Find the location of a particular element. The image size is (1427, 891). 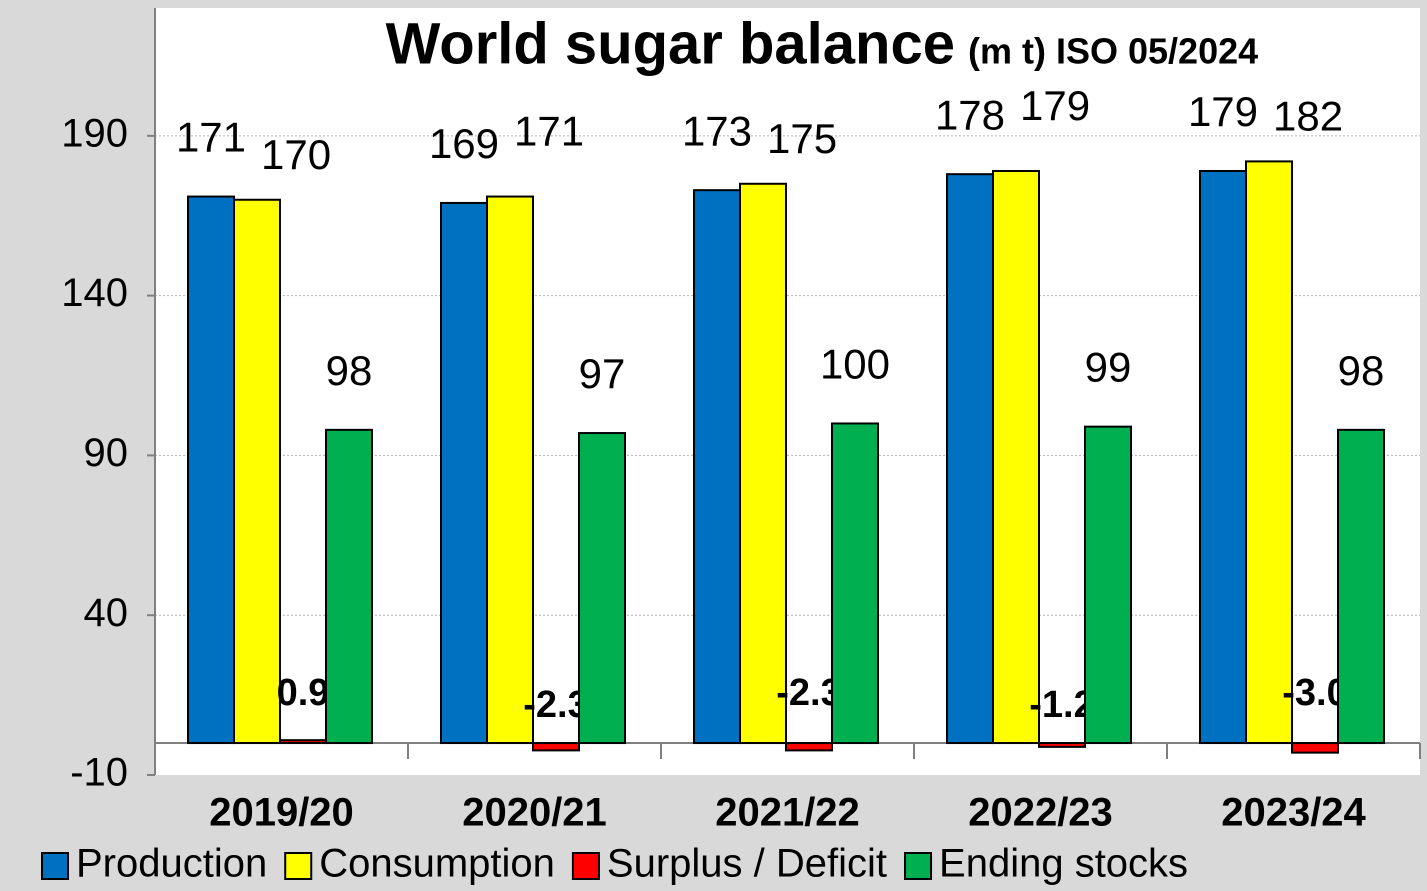

value-label: 182 is located at coordinates (1308, 115).